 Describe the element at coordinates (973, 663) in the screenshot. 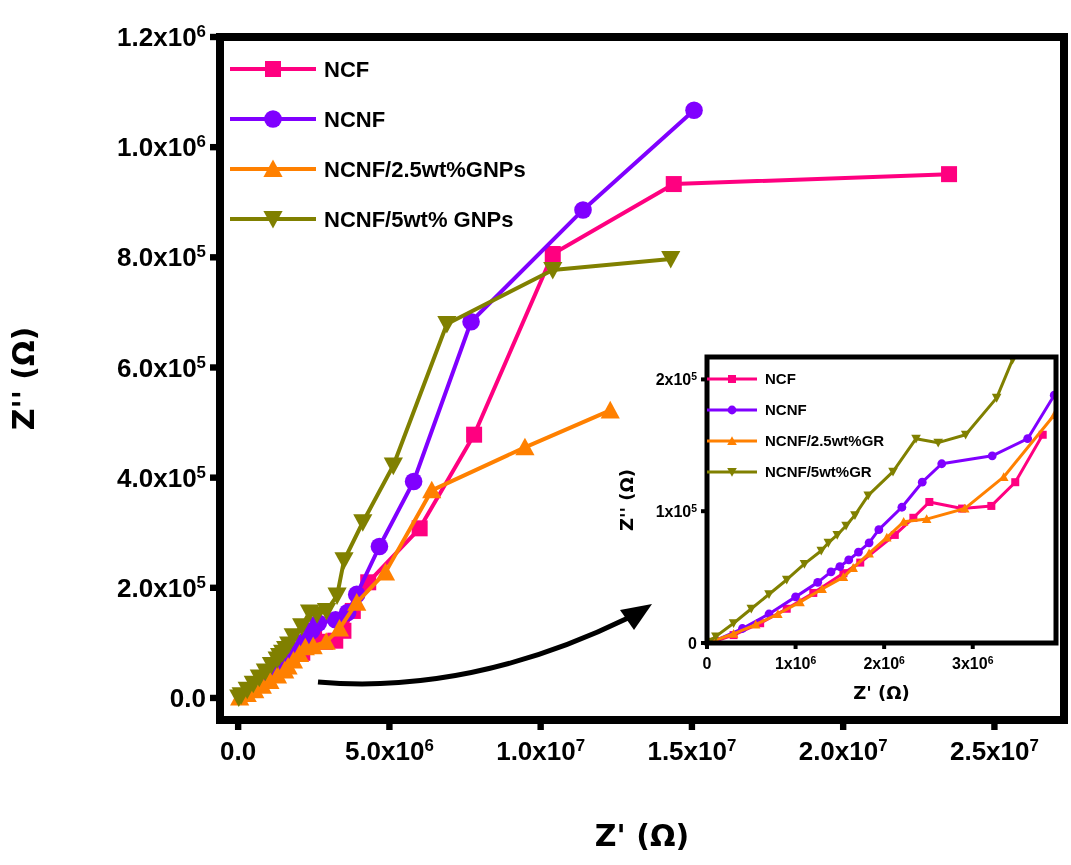

I see `x-tick-label: 3x10$^{6}$` at that location.